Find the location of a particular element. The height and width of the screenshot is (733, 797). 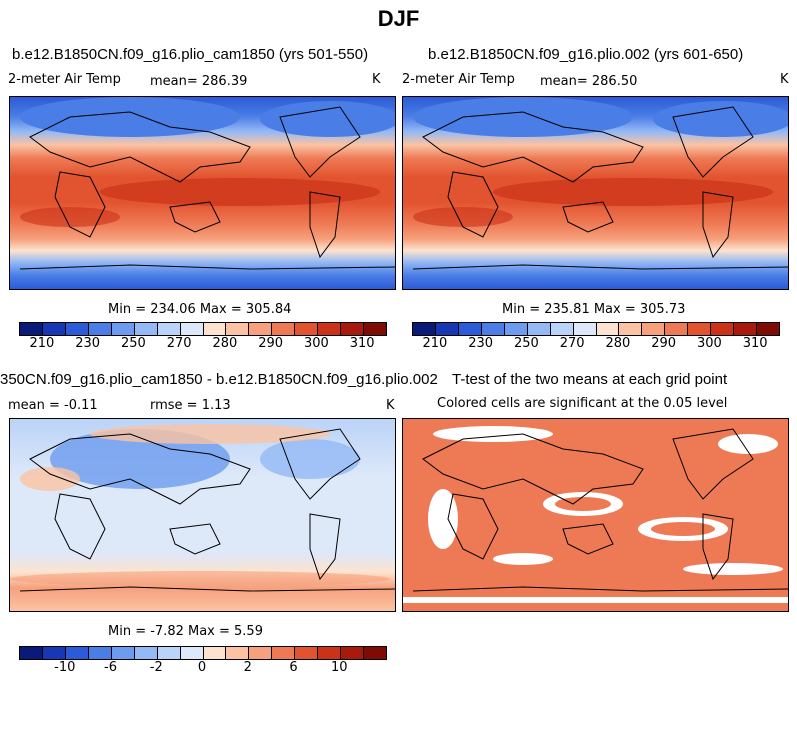

colorbar-tick-label: 0 is located at coordinates (202, 667).